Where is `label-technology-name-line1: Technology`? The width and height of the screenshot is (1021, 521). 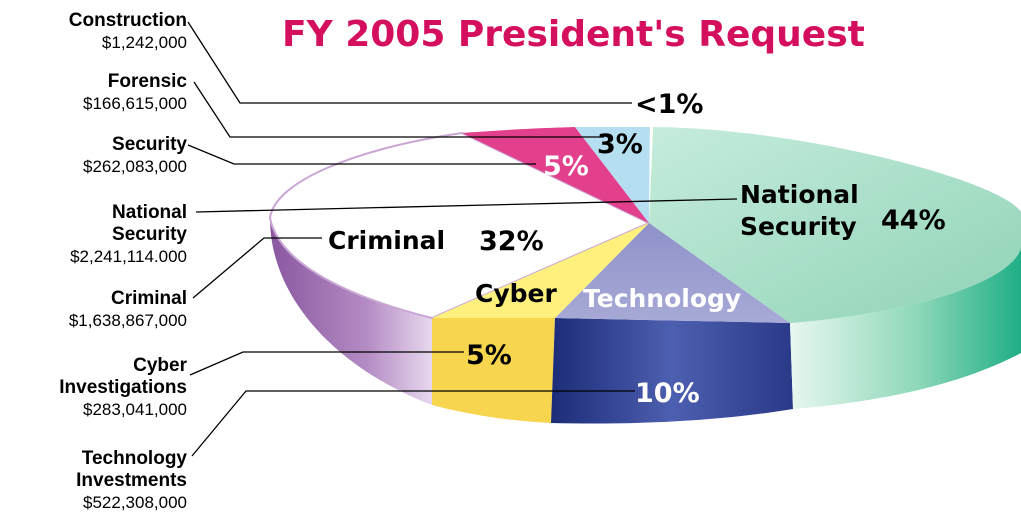 label-technology-name-line1: Technology is located at coordinates (135, 458).